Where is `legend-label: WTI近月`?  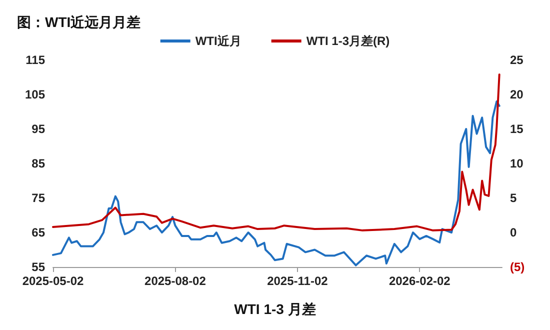
legend-label: WTI近月 is located at coordinates (218, 41).